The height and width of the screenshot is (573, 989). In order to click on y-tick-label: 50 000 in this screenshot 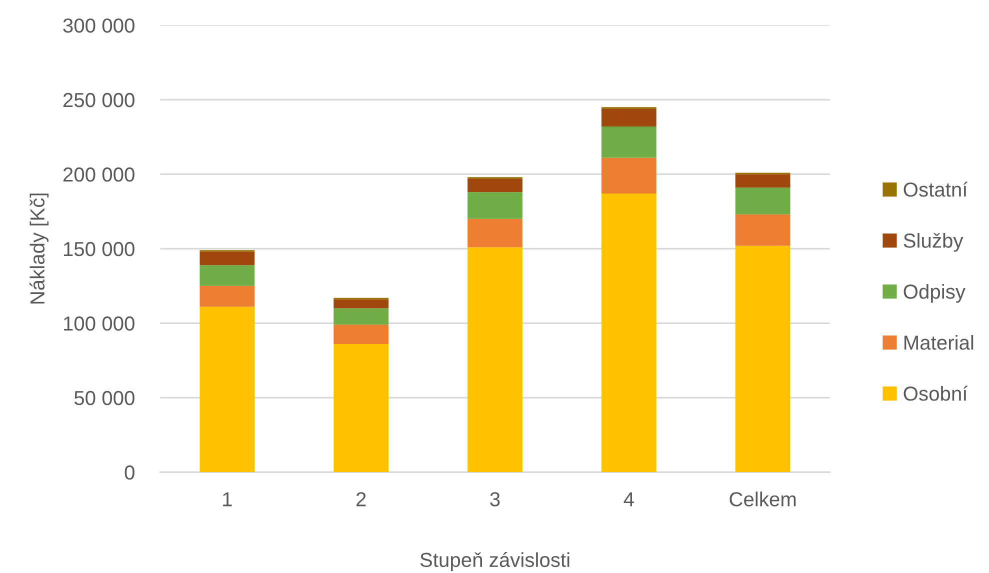, I will do `click(104, 398)`.